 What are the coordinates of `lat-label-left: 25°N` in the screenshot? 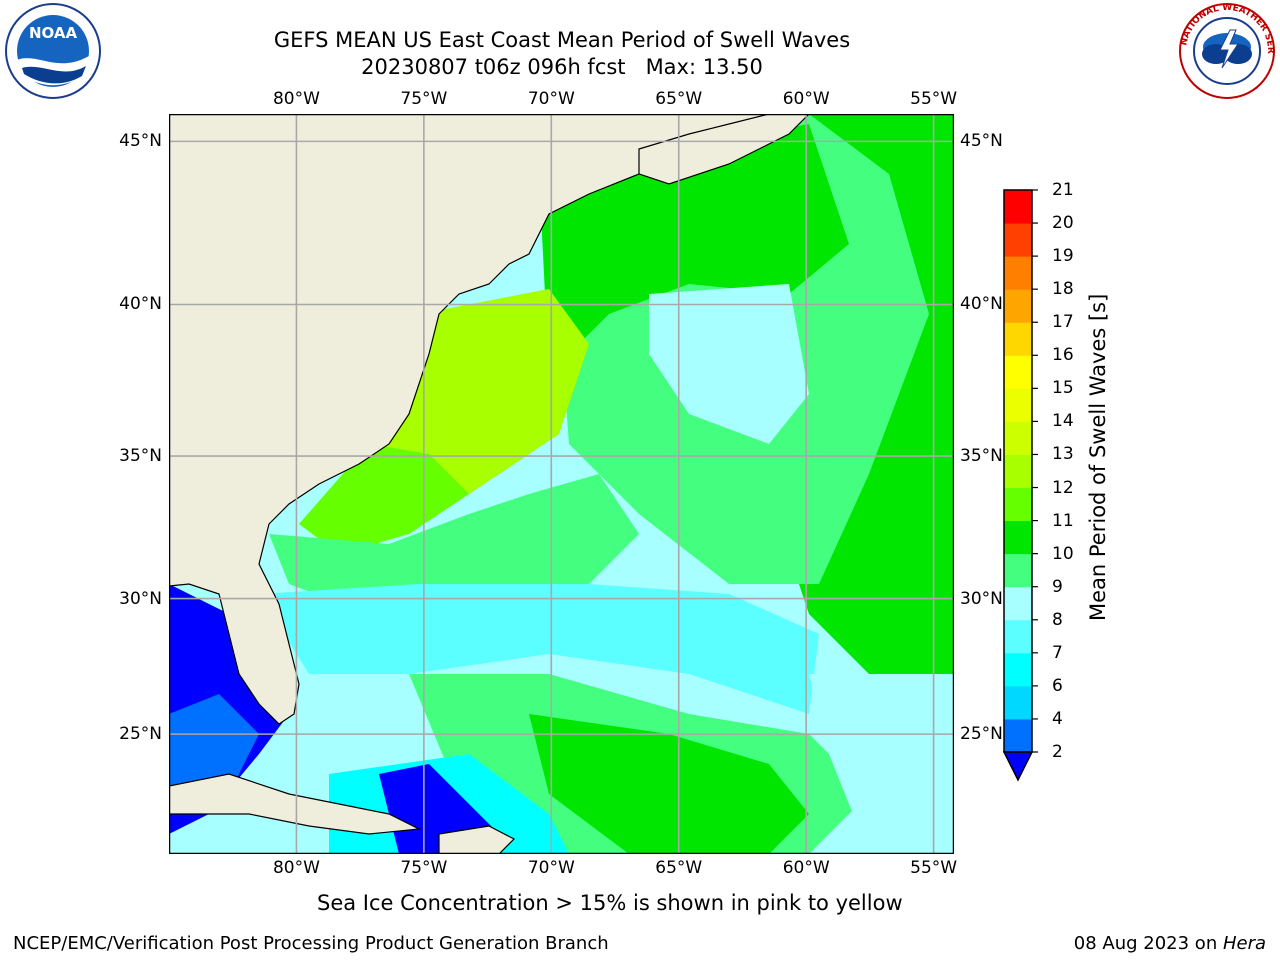 It's located at (140, 734).